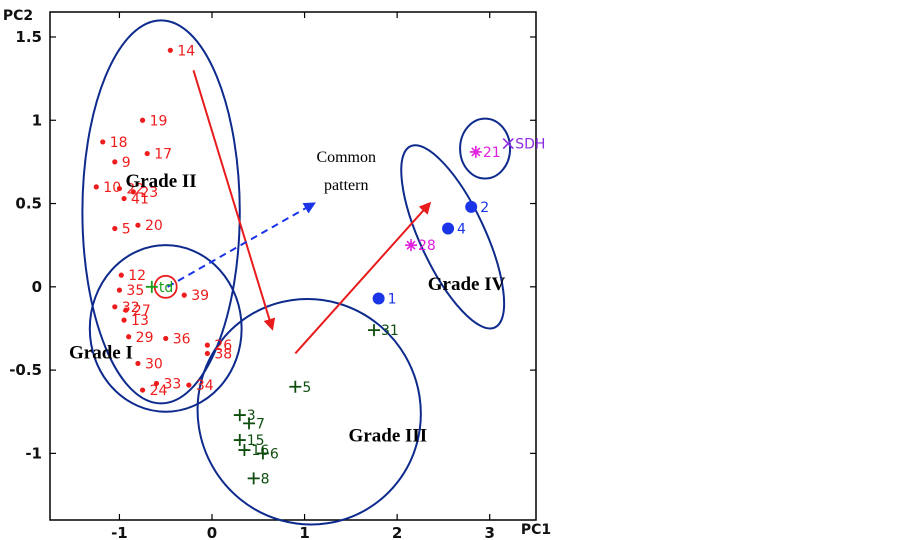 Image resolution: width=903 pixels, height=540 pixels. What do you see at coordinates (241, 245) in the screenshot?
I see `arrow-common-pattern` at bounding box center [241, 245].